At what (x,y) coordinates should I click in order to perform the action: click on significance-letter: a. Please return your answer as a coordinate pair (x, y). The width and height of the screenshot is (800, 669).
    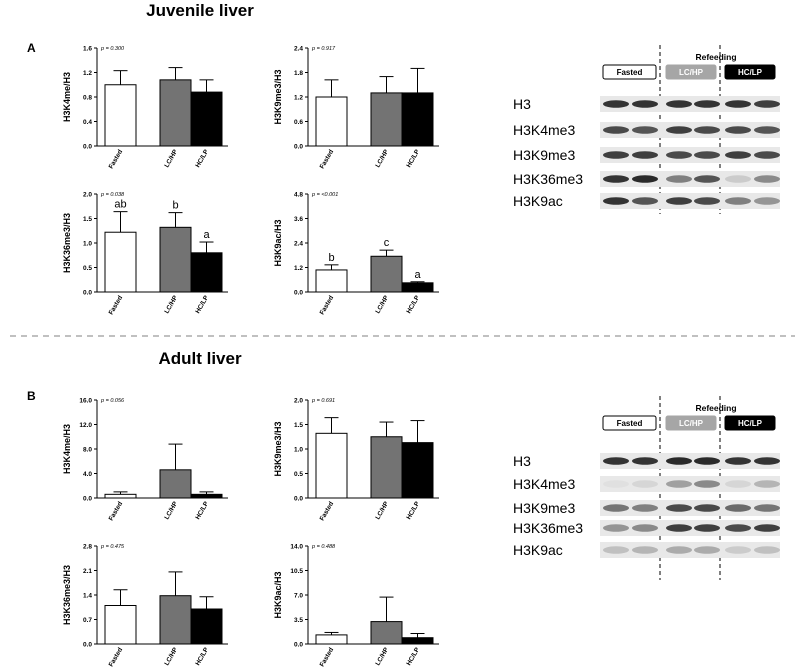
    Looking at the image, I should click on (417, 275).